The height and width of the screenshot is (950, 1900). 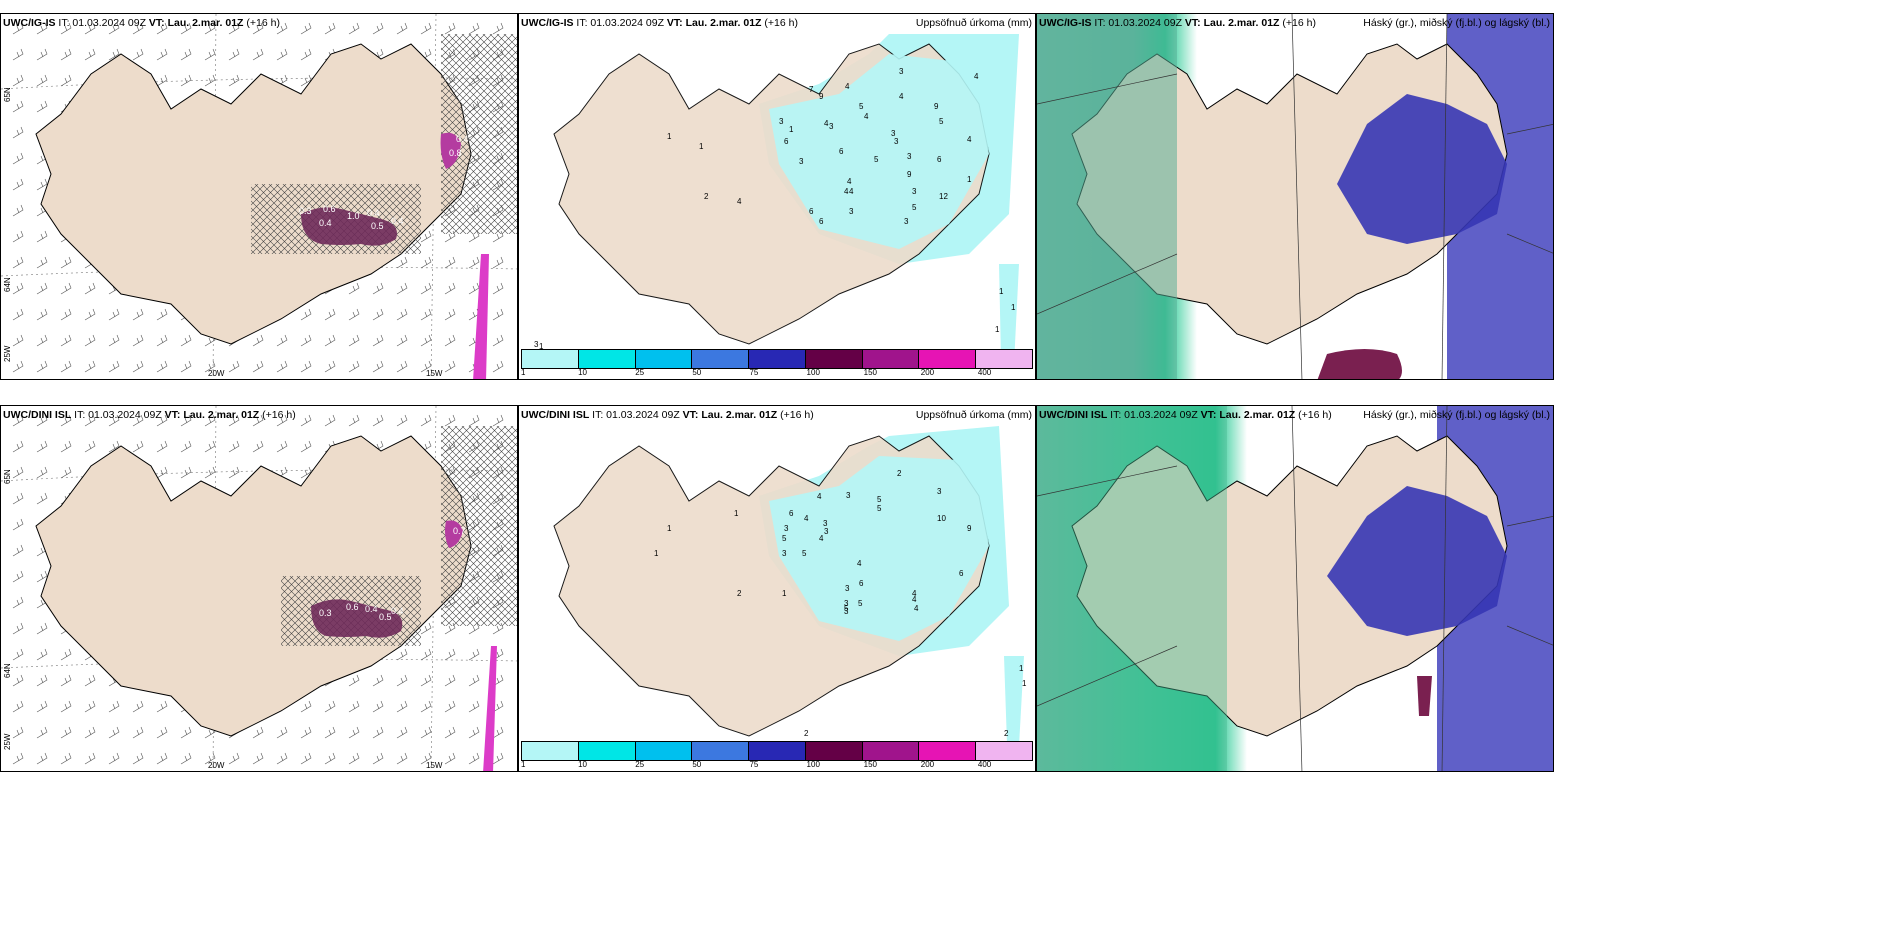 What do you see at coordinates (395, 255) in the screenshot?
I see `precip-blobs` at bounding box center [395, 255].